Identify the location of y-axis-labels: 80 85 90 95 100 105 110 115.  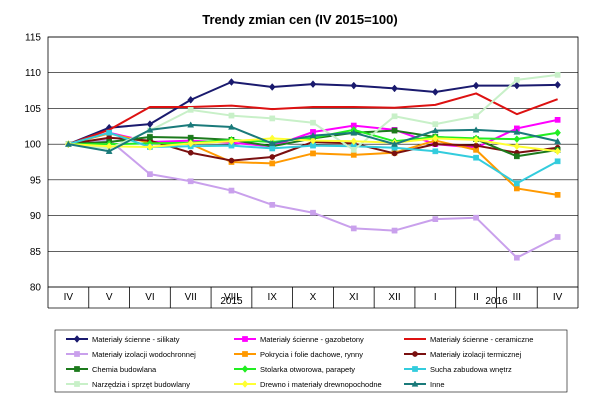
(32, 163).